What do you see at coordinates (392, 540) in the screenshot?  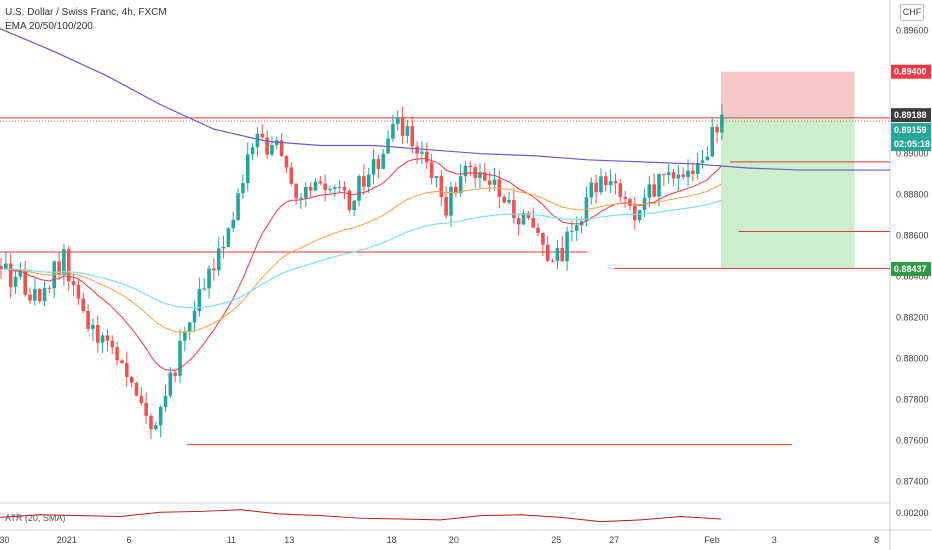 I see `x-tick-label: 18` at bounding box center [392, 540].